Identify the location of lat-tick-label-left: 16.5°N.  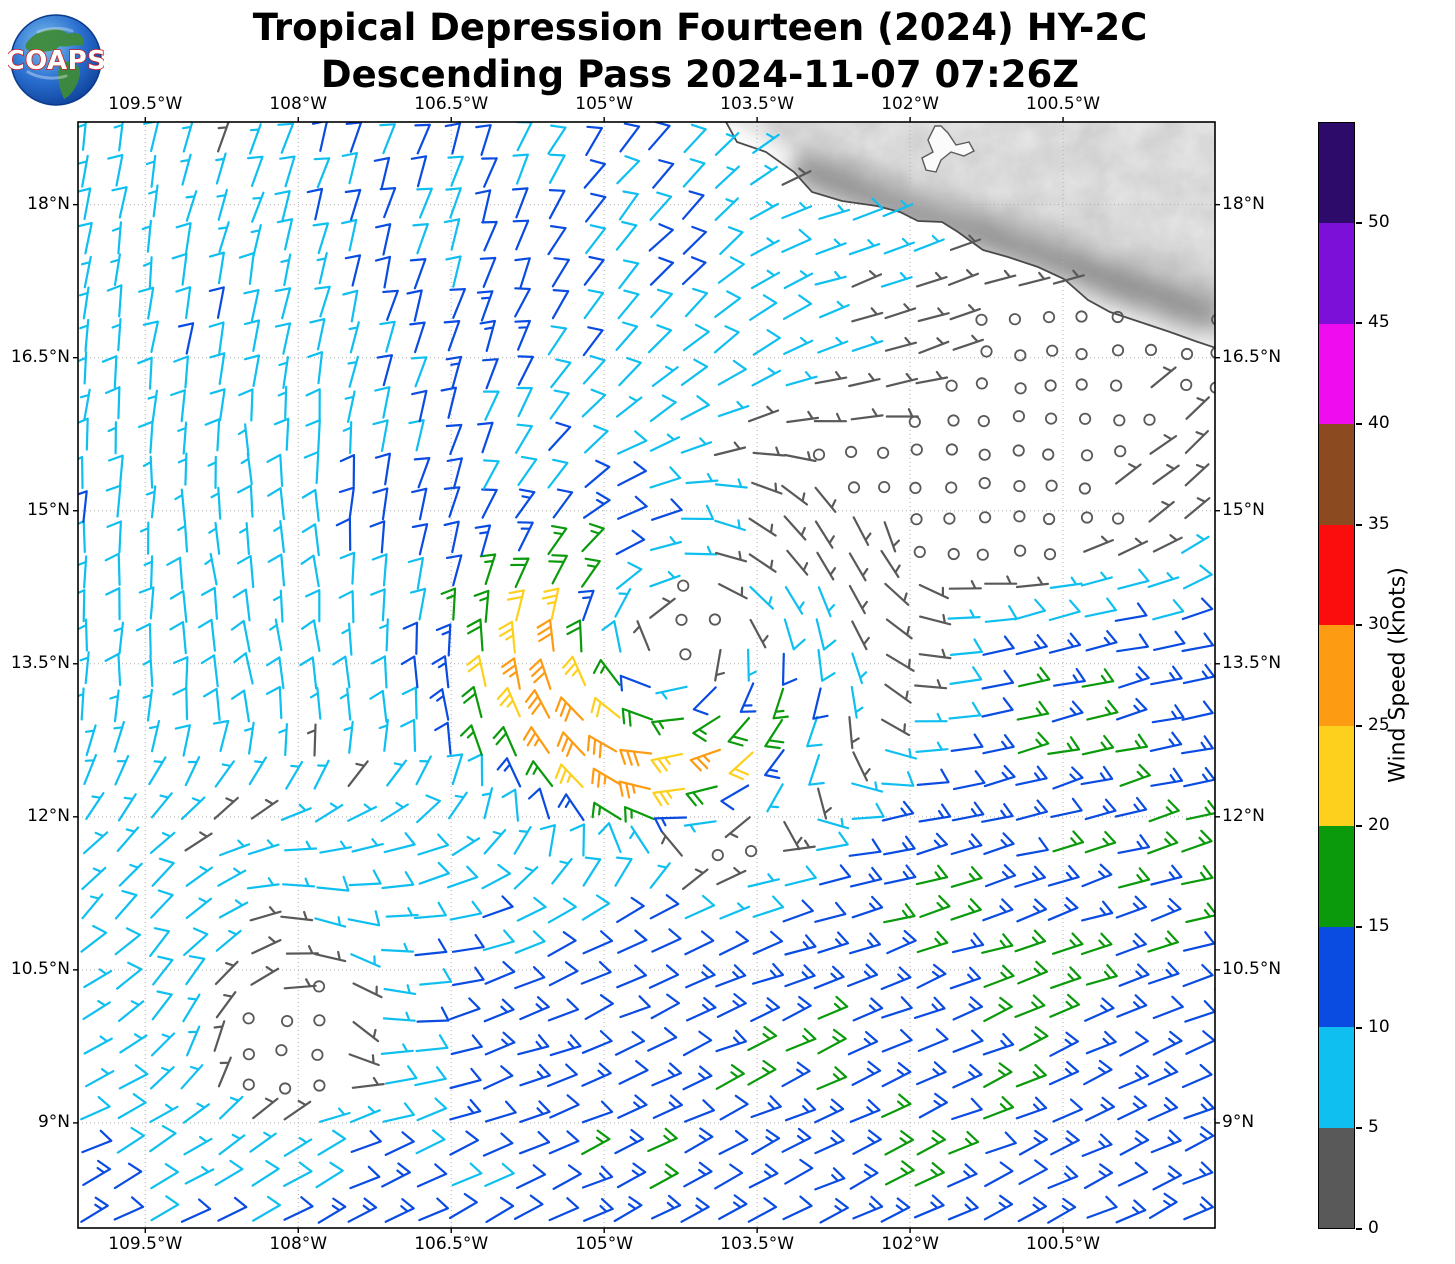
(40, 356).